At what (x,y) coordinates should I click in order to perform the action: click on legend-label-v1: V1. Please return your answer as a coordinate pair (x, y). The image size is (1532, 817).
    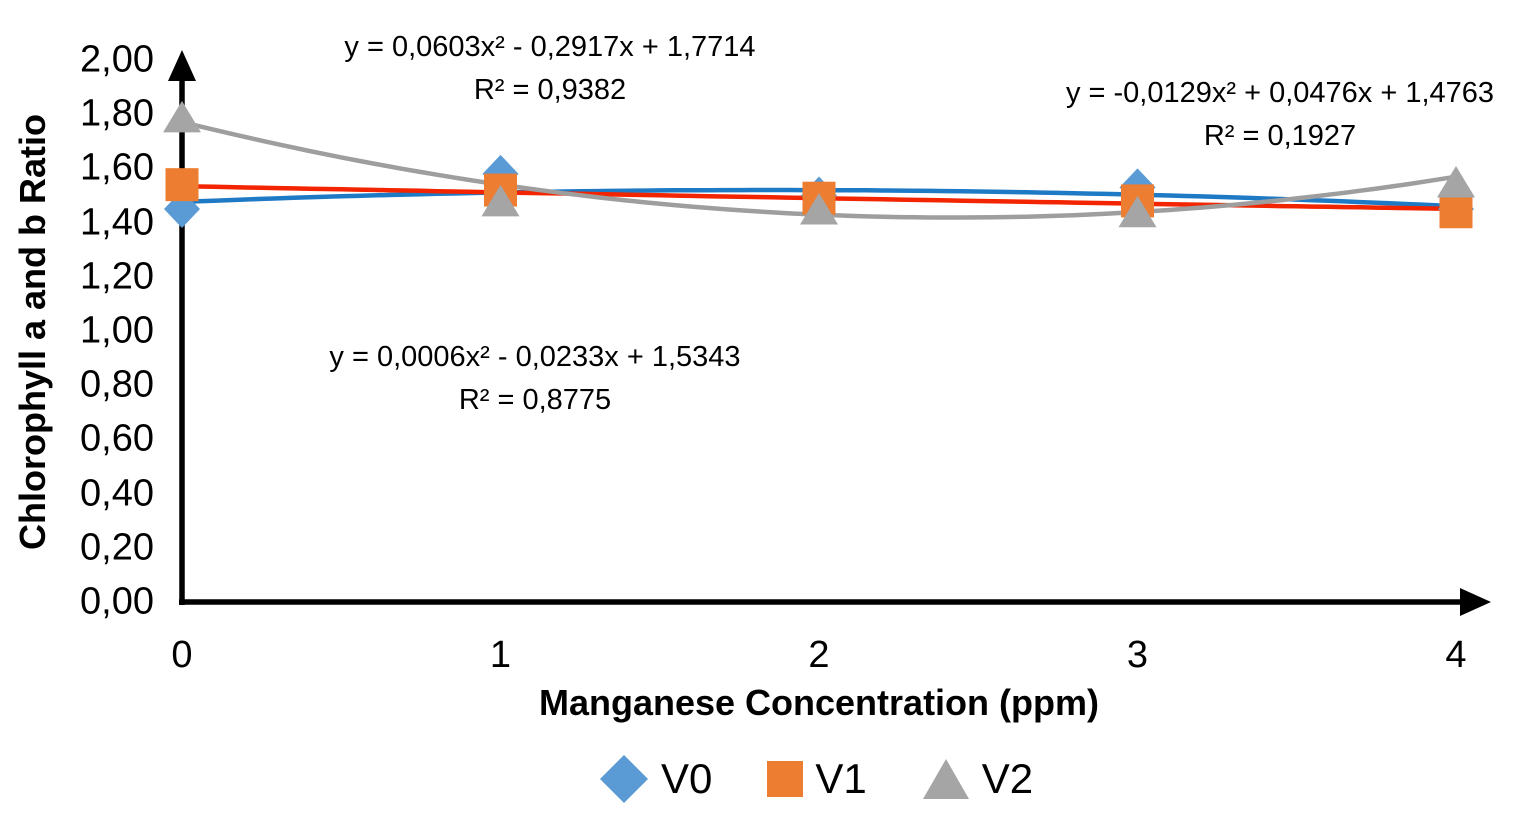
    Looking at the image, I should click on (841, 778).